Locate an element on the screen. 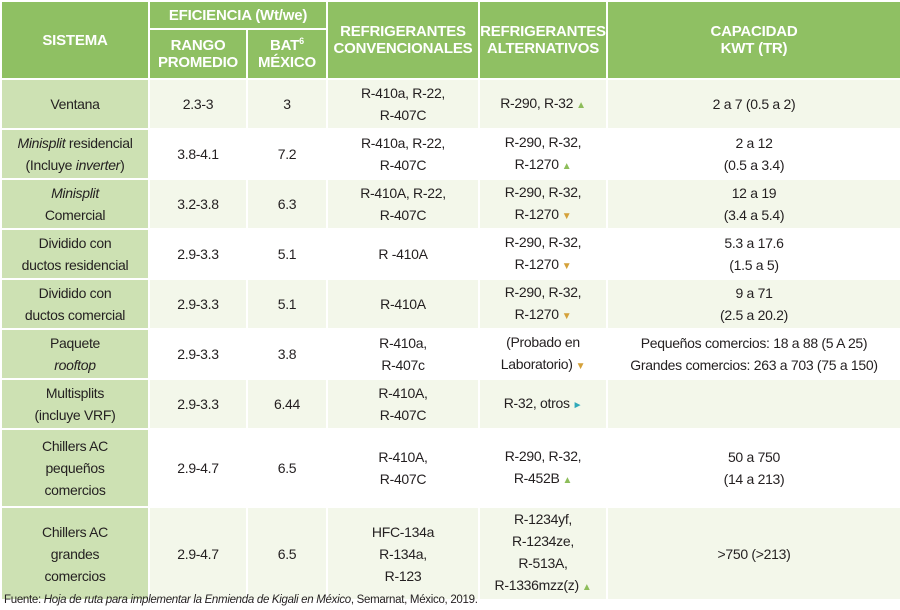 Image resolution: width=900 pixels, height=610 pixels. cell-convencionales: R-410a, R-407c is located at coordinates (403, 354).